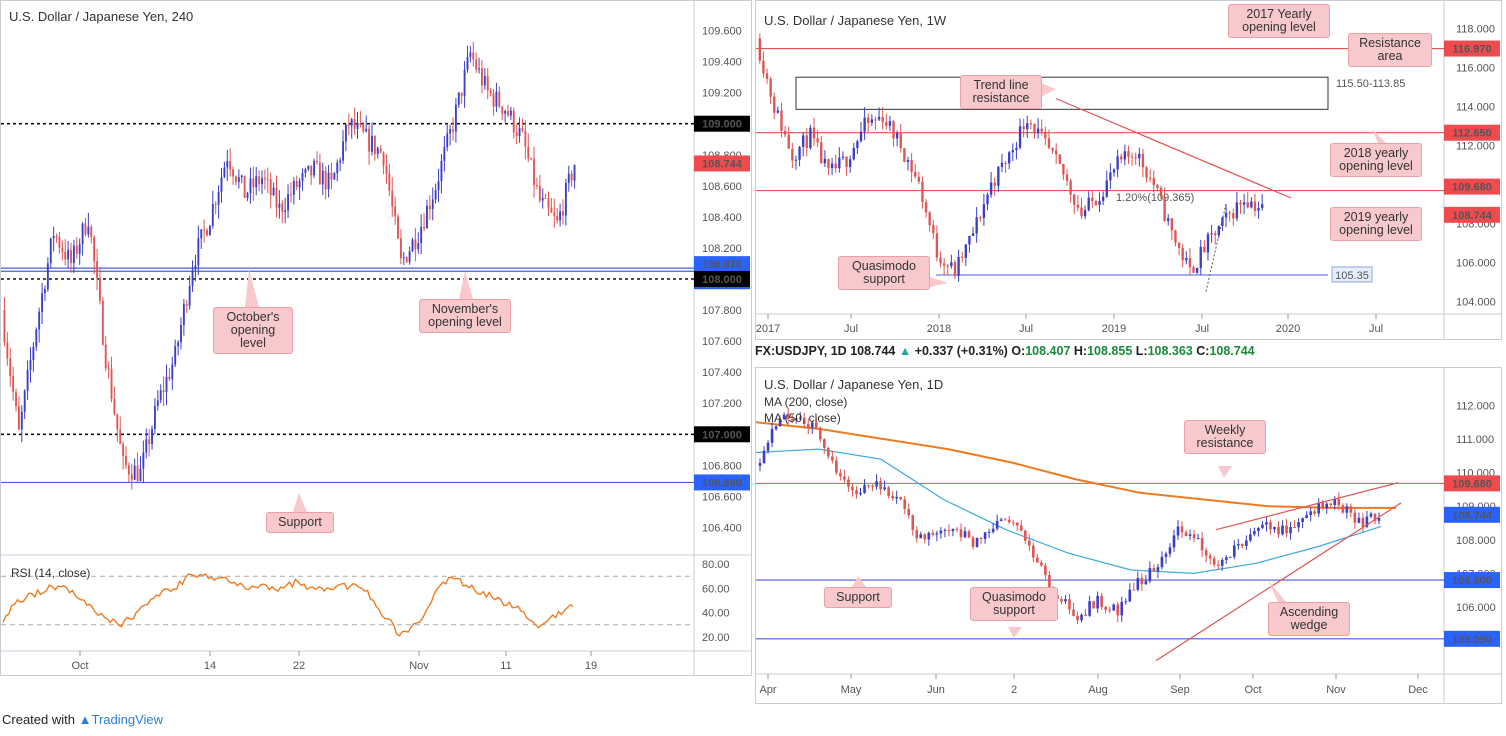  What do you see at coordinates (300, 522) in the screenshot?
I see `annotation-support: Support` at bounding box center [300, 522].